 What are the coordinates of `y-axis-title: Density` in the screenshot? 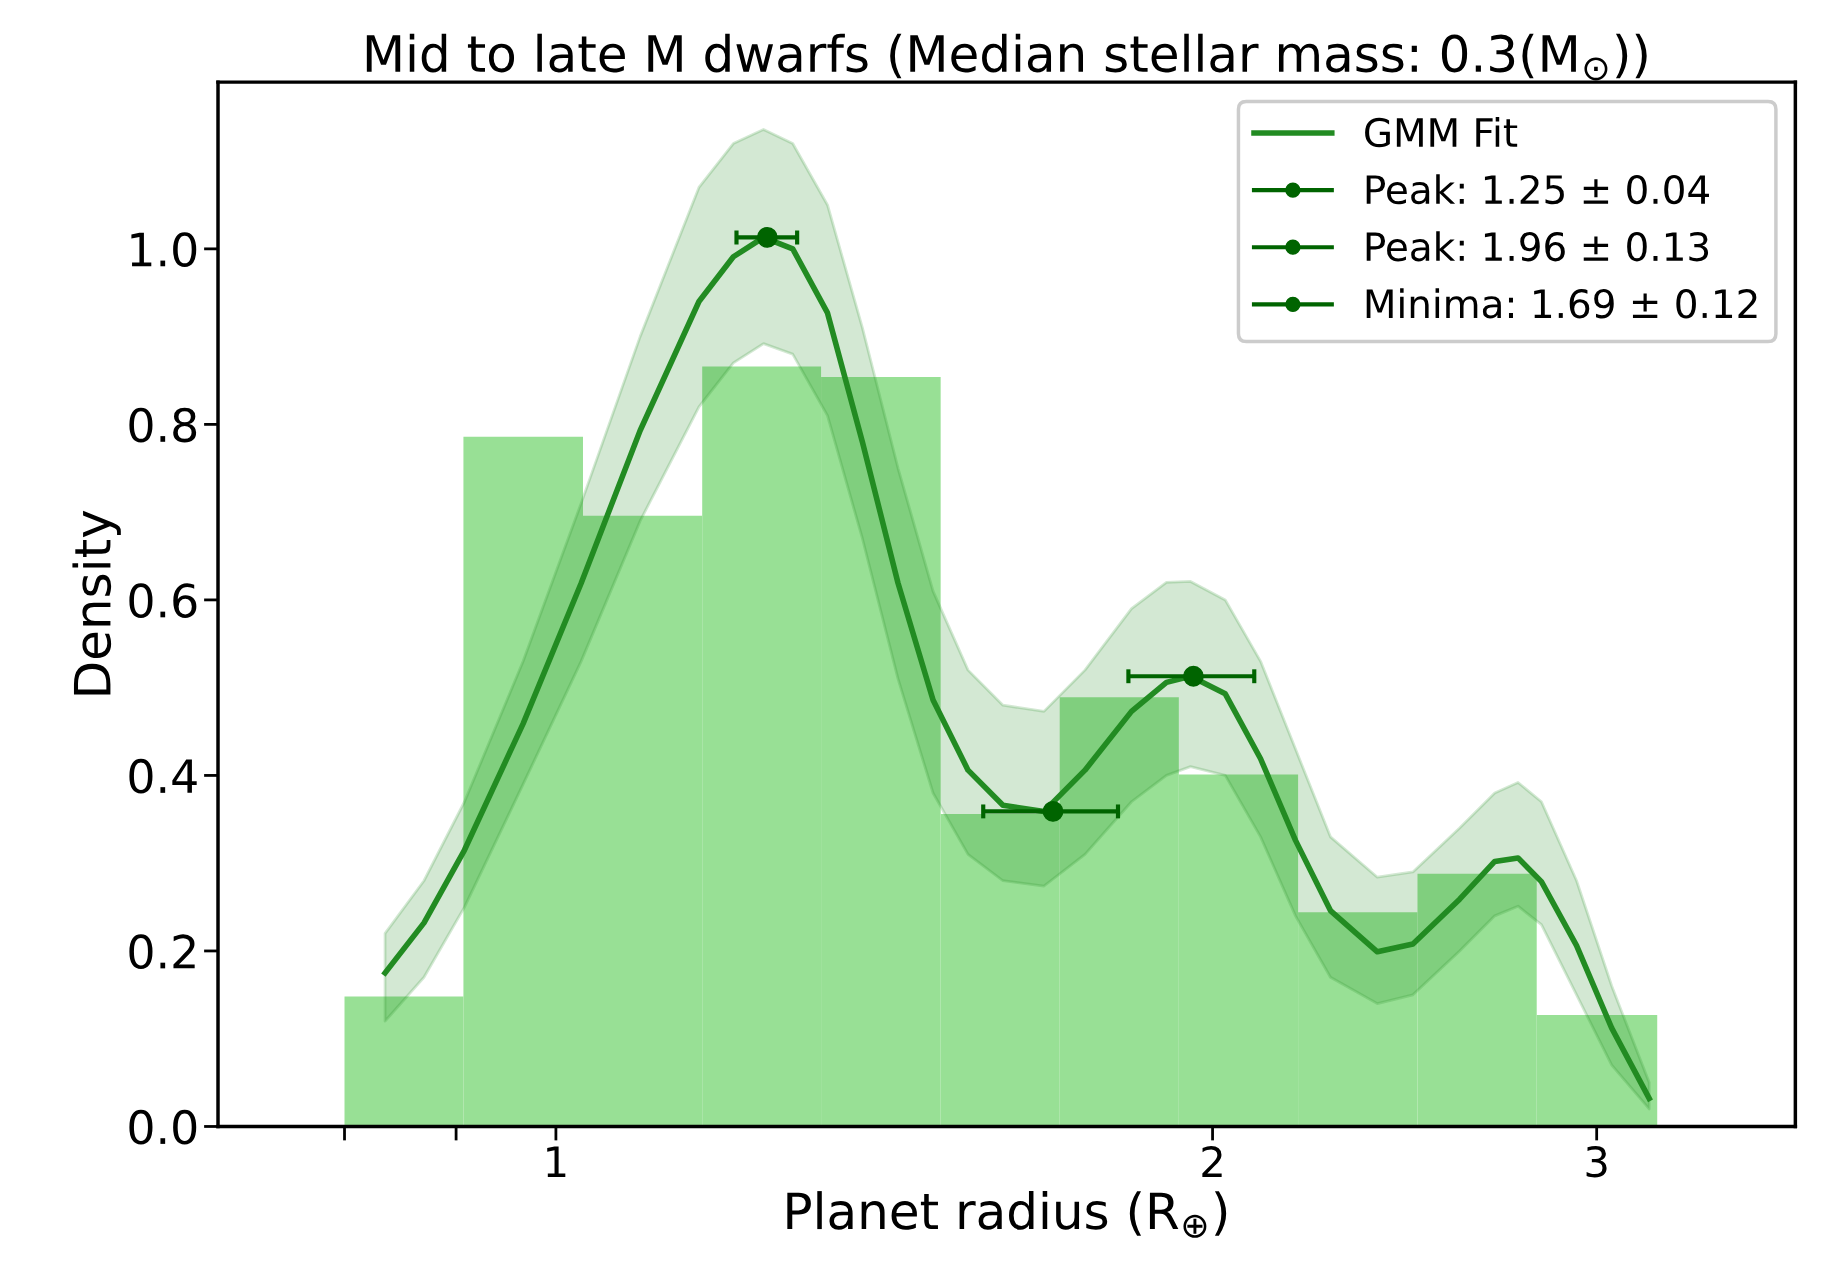 It's located at (96, 602).